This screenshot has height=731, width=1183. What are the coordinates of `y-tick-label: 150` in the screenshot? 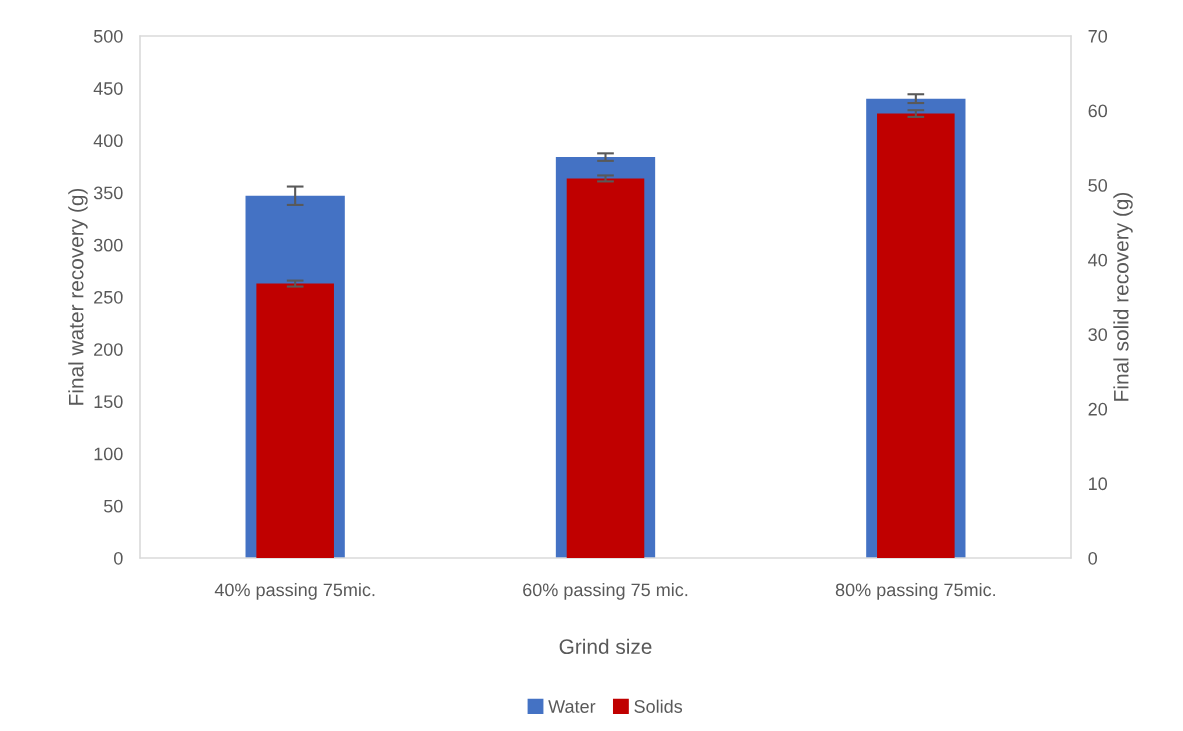 It's located at (108, 402).